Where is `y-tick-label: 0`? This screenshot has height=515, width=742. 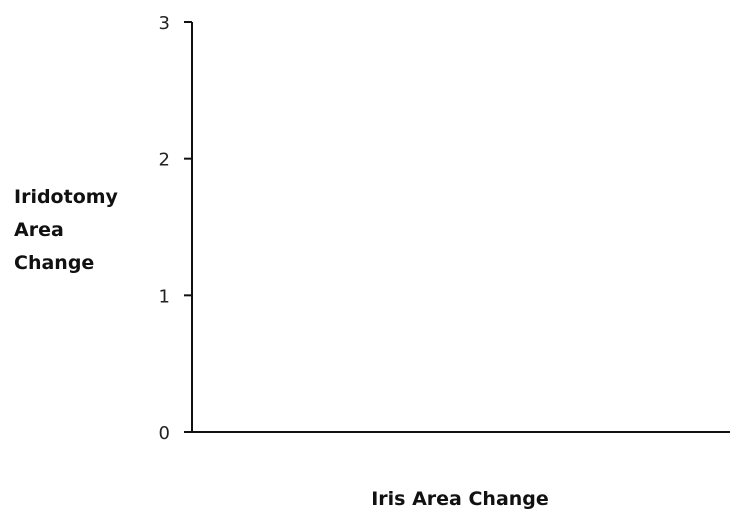
y-tick-label: 0 is located at coordinates (164, 433).